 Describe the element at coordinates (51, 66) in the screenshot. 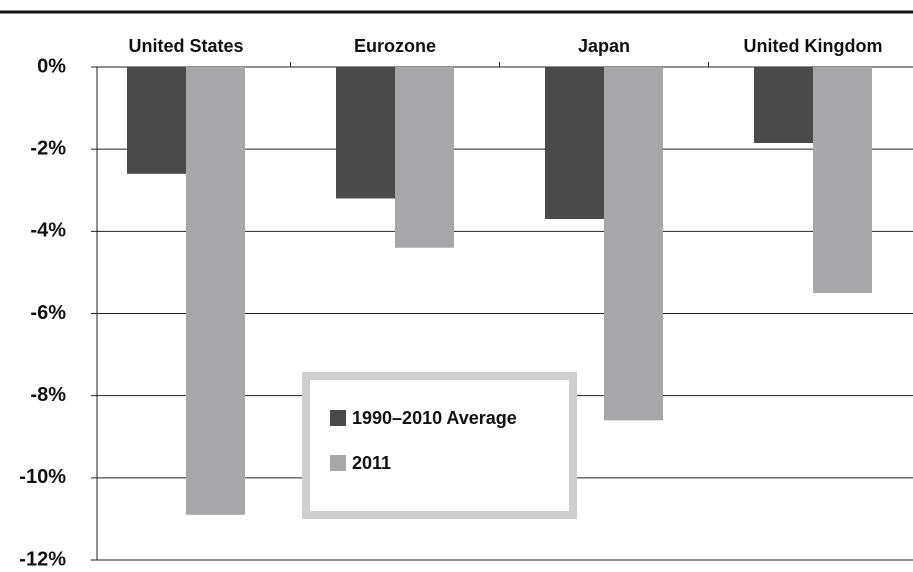

I see `y-tick-label: 0%` at that location.